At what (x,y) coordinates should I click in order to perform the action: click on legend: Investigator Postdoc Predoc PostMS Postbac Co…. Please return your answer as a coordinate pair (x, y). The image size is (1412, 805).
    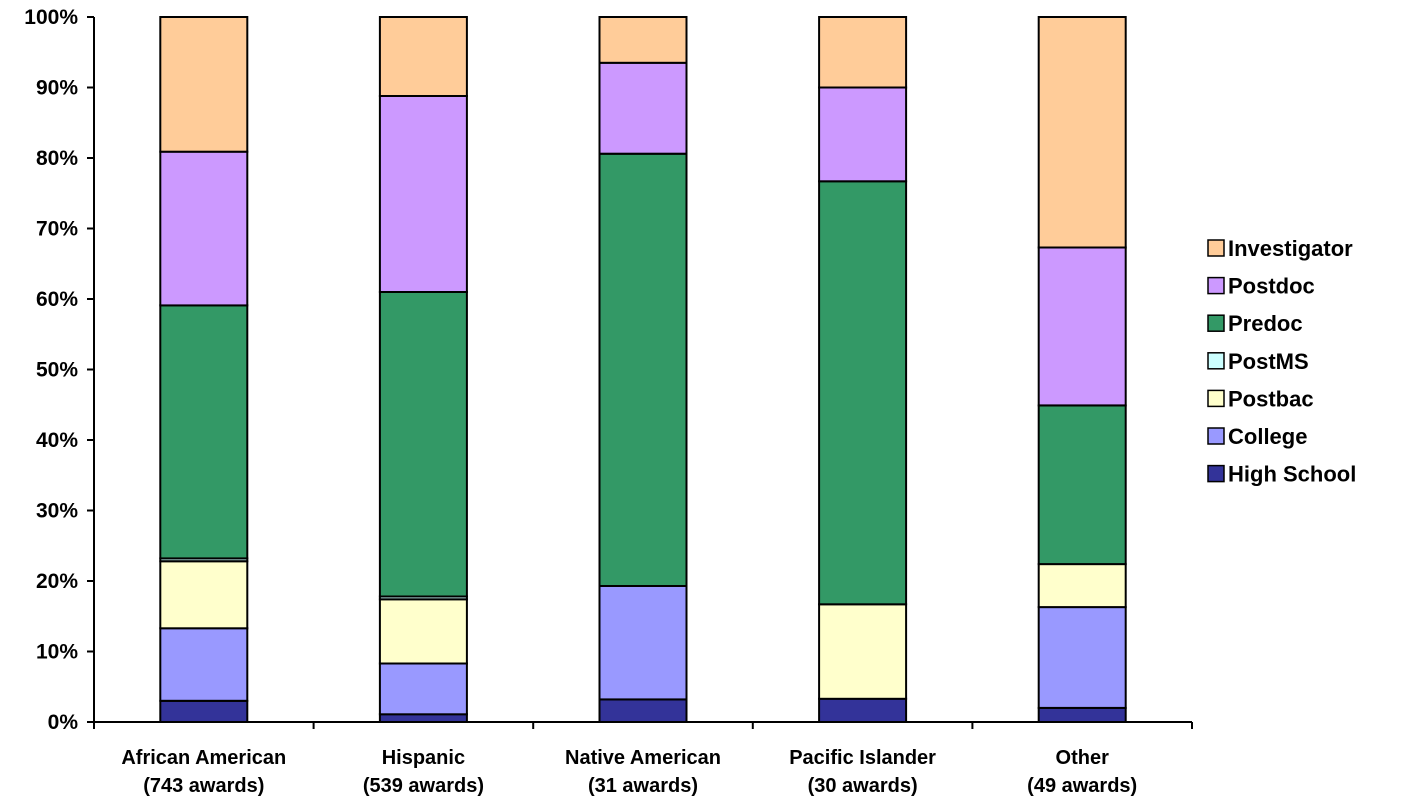
    Looking at the image, I should click on (1281, 361).